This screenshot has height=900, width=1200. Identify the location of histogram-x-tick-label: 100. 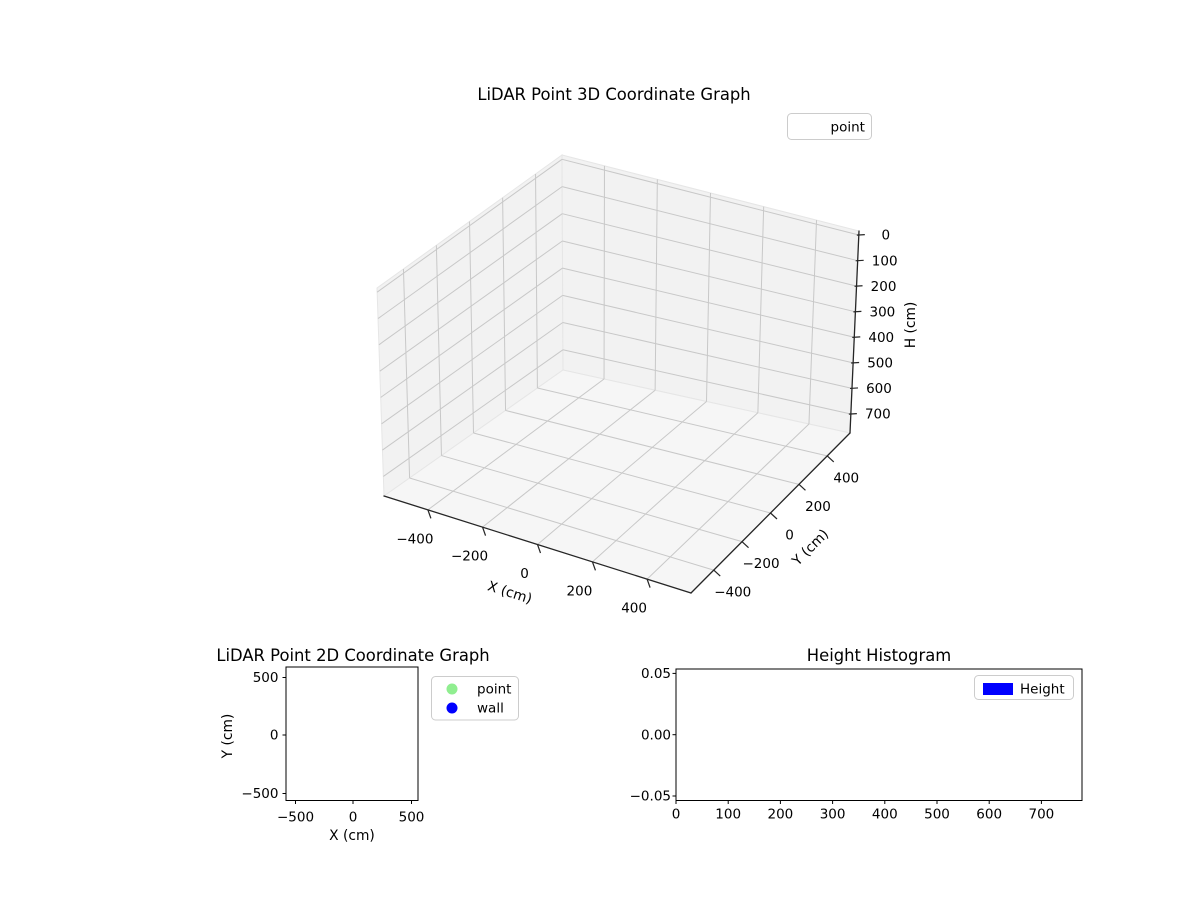
(728, 815).